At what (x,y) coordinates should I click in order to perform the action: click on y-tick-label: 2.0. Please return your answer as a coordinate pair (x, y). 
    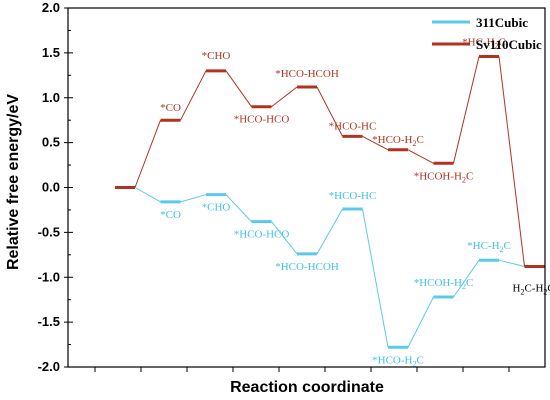
    Looking at the image, I should click on (51, 7).